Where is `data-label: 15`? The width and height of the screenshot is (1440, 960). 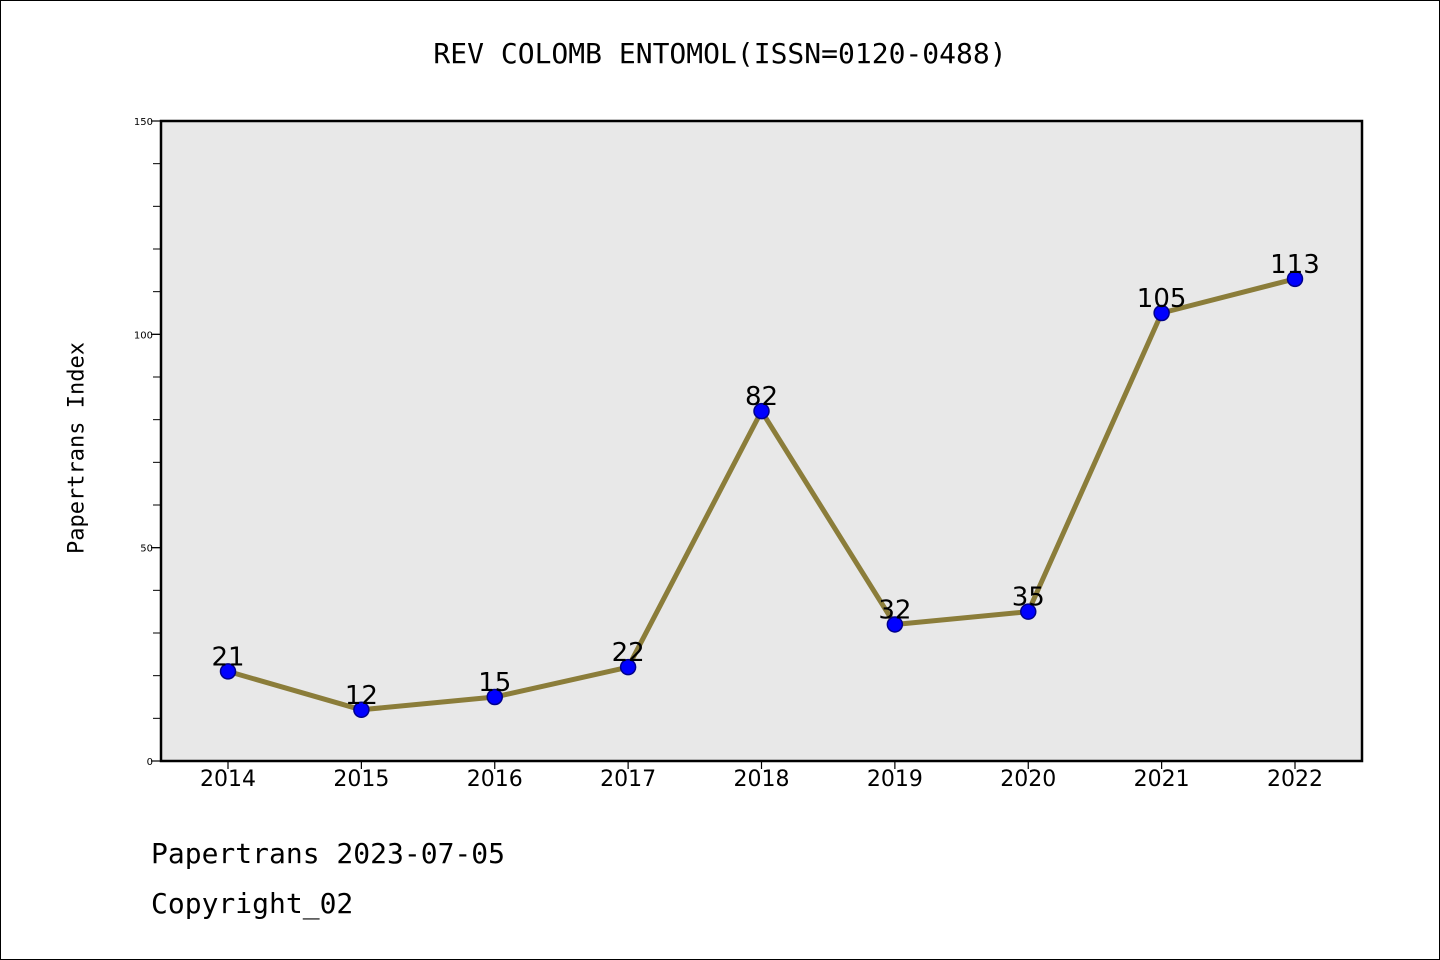
data-label: 15 is located at coordinates (494, 683).